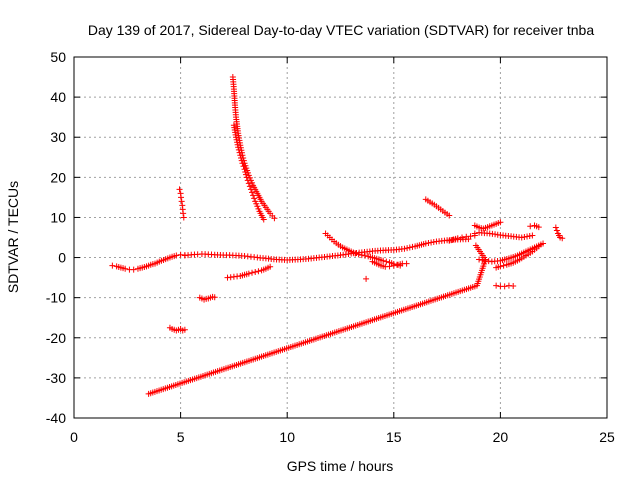 The image size is (640, 480). I want to click on y-tick-label: 50, so click(58, 57).